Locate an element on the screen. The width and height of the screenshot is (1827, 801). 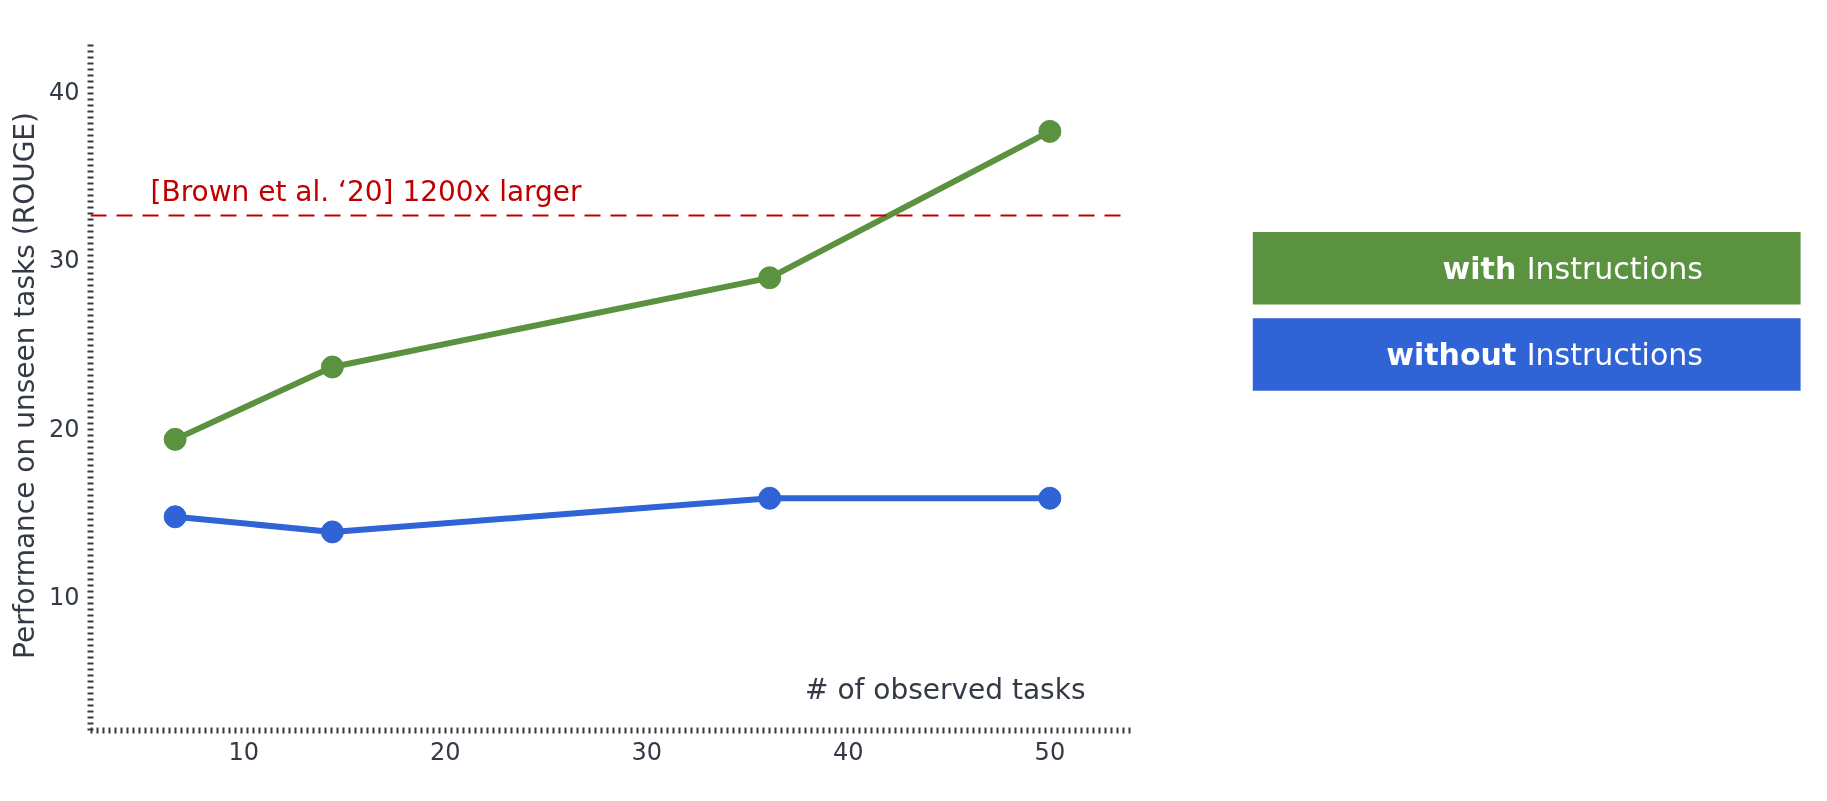
y-tick-label: 30 is located at coordinates (64, 260).